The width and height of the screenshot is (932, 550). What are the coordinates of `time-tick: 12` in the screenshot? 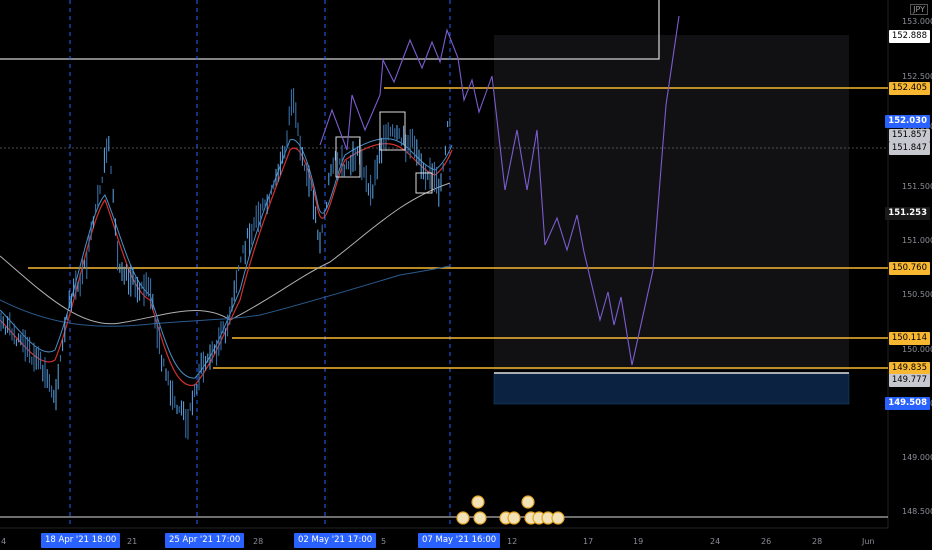 It's located at (512, 541).